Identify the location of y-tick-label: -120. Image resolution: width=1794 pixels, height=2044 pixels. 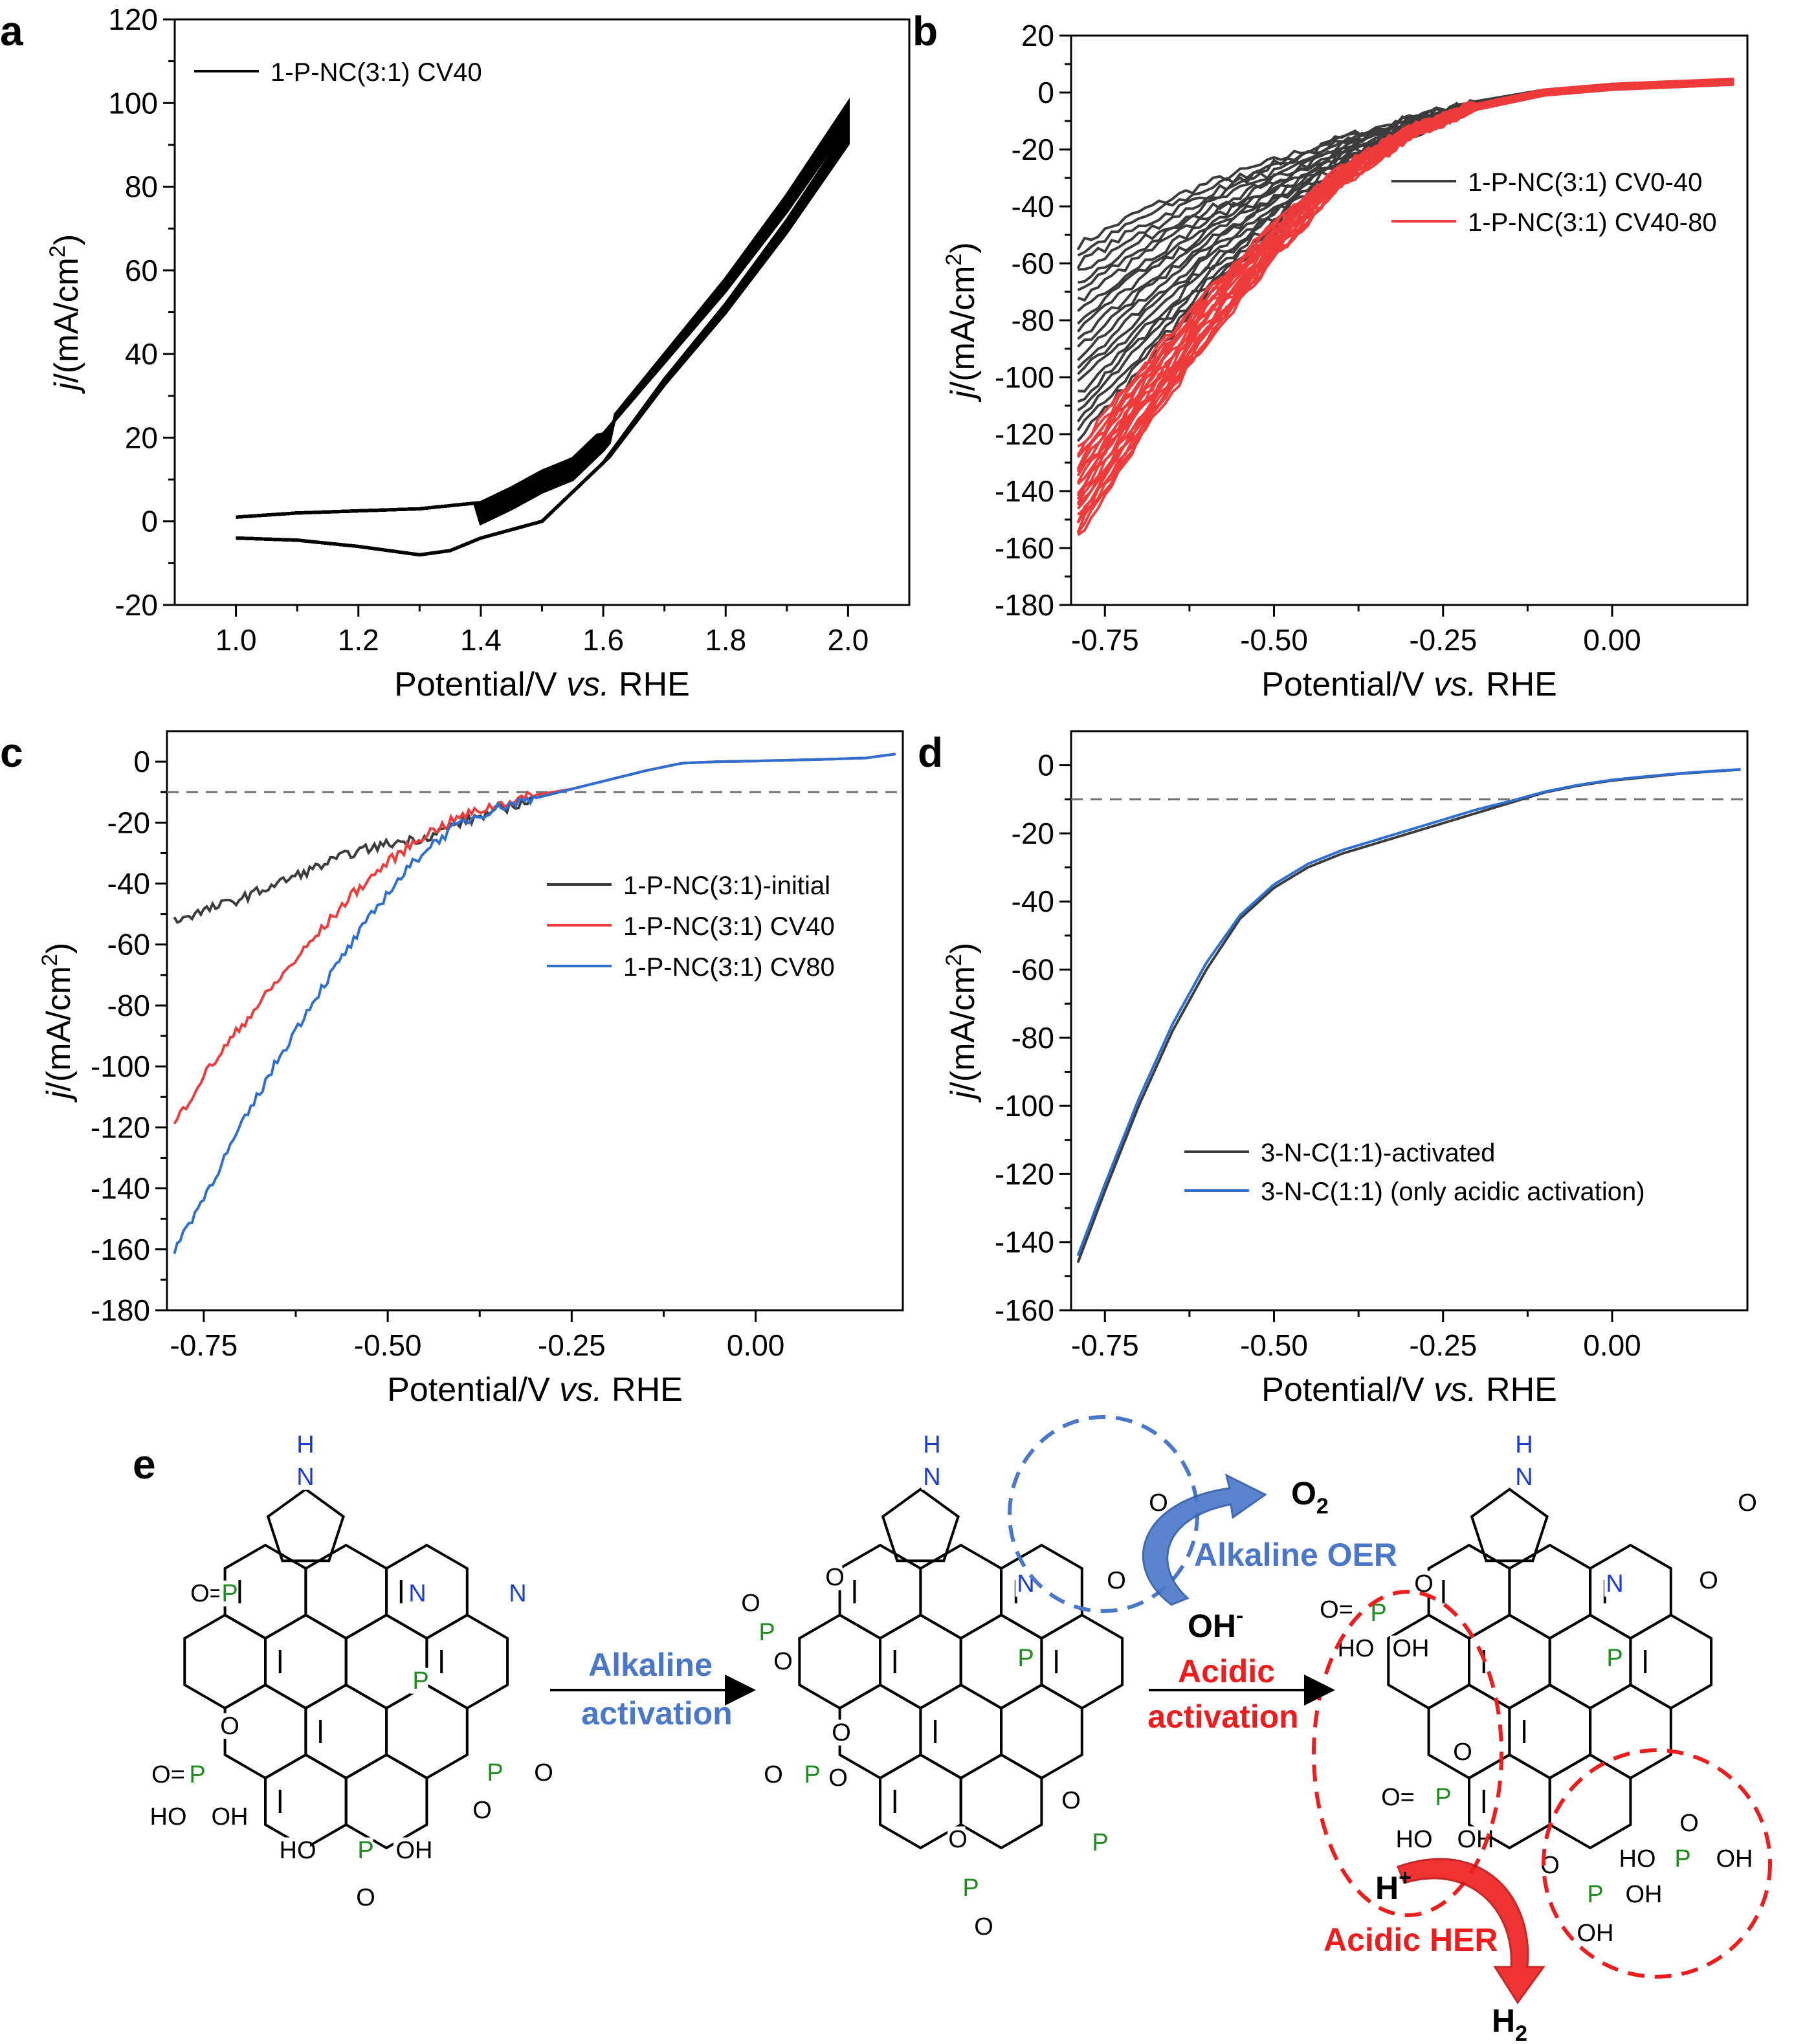
(1024, 434).